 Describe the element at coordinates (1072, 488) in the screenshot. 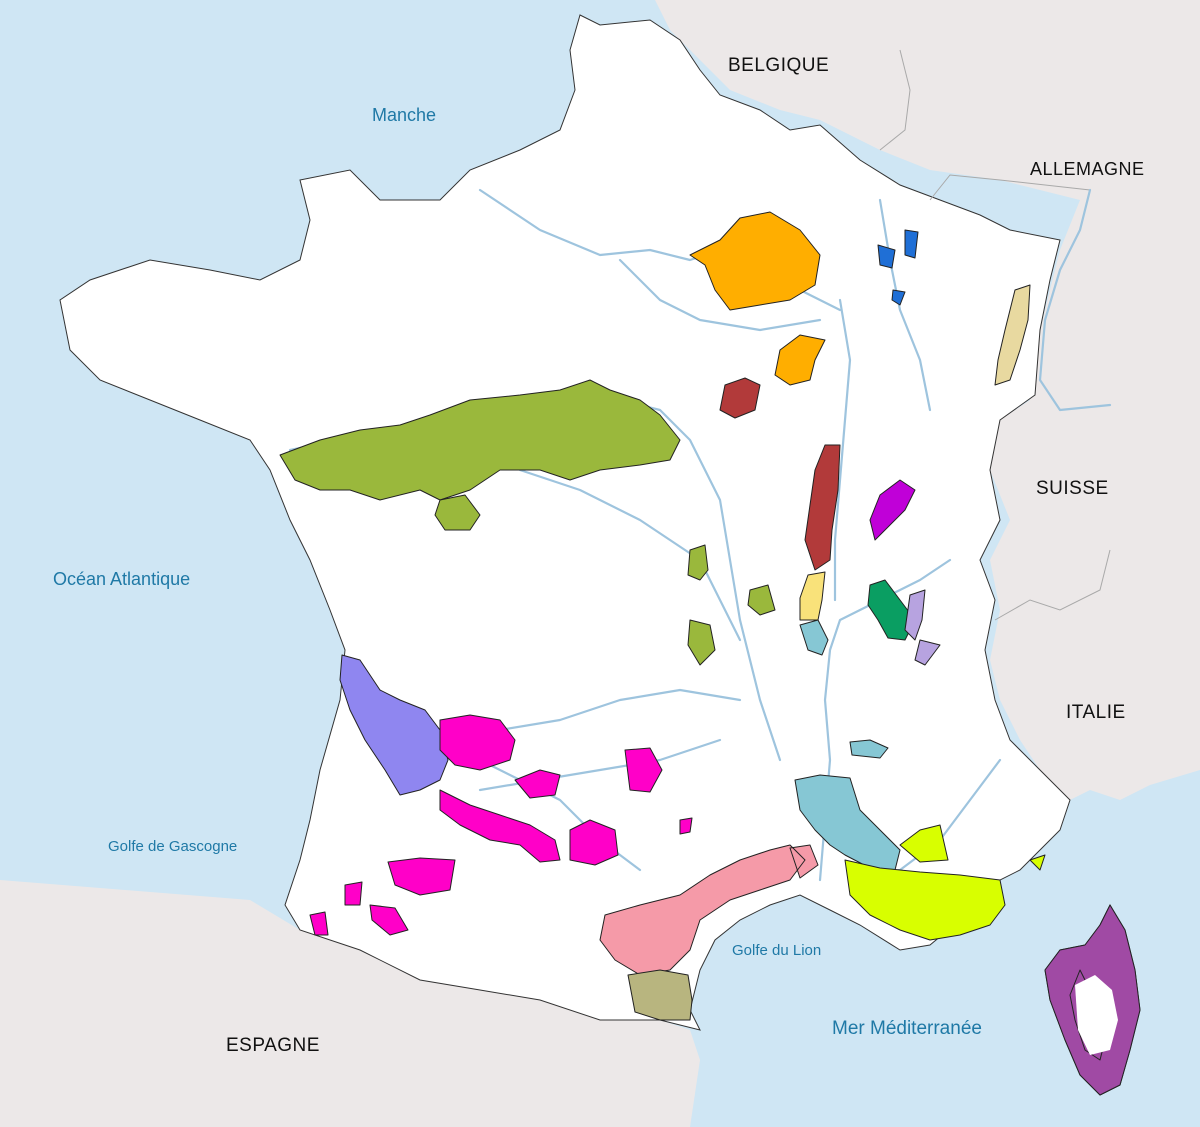

I see `label-suisse: SUISSE` at that location.